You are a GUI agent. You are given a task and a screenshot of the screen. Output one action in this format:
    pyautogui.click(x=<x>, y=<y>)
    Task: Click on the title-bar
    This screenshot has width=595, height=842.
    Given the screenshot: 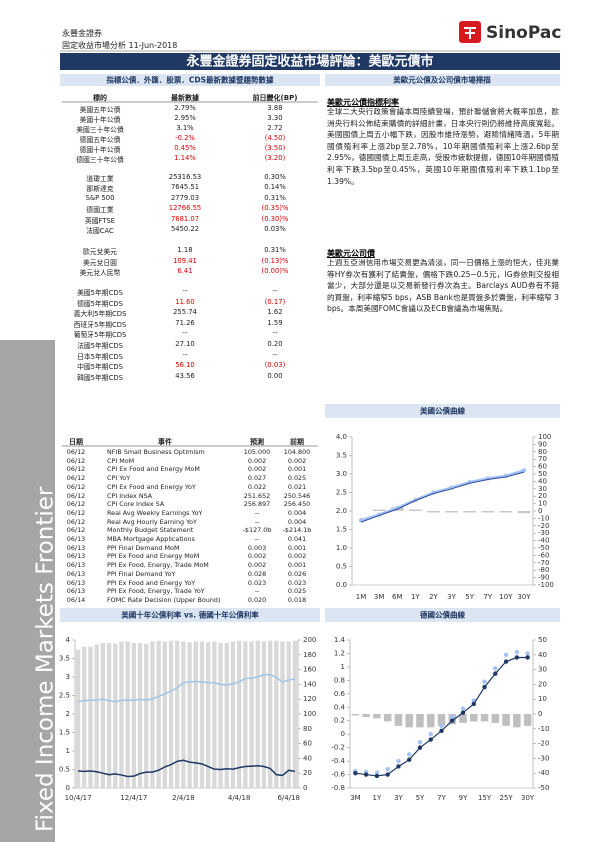 What is the action you would take?
    pyautogui.click(x=310, y=61)
    